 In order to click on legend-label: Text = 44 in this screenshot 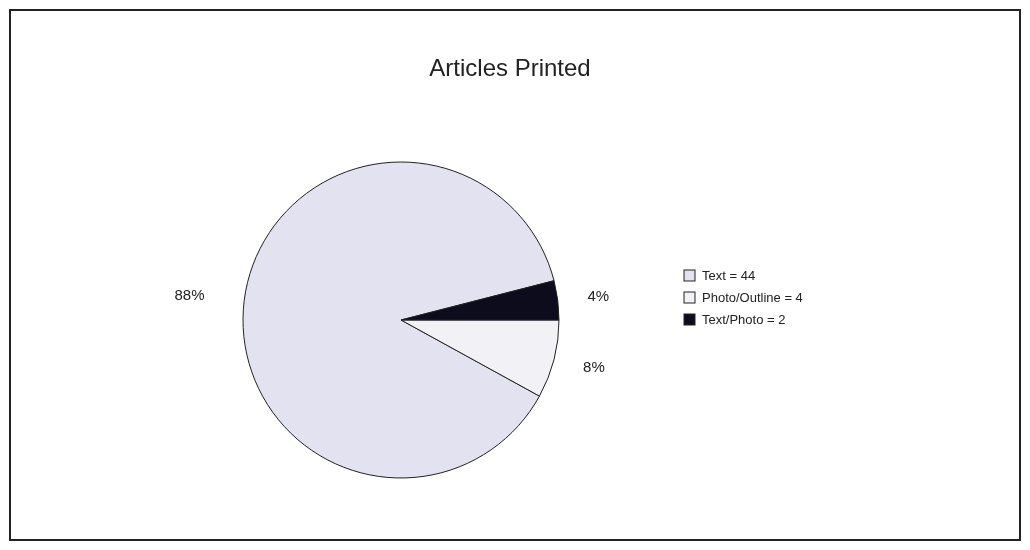, I will do `click(729, 275)`.